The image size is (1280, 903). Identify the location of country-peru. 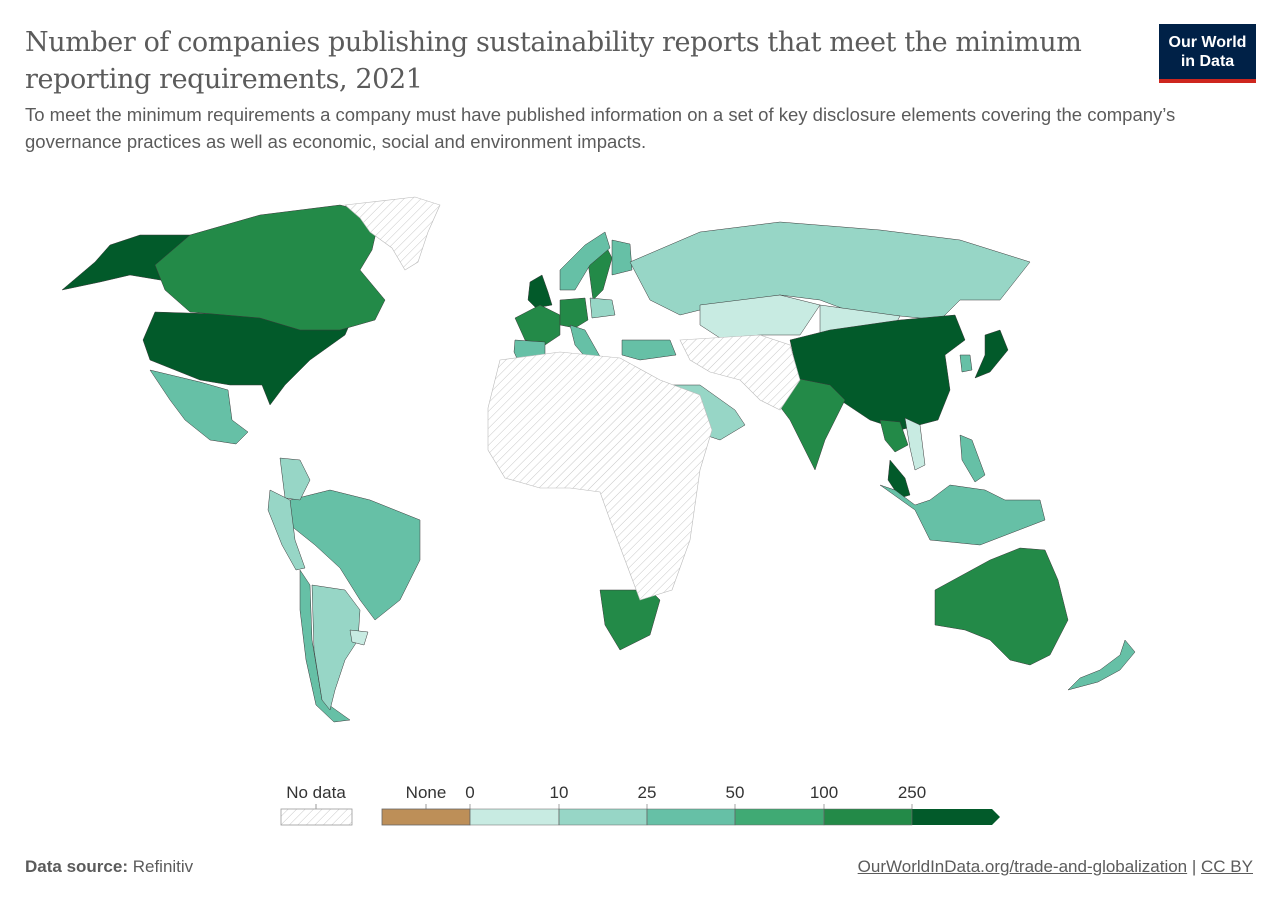
(286, 530).